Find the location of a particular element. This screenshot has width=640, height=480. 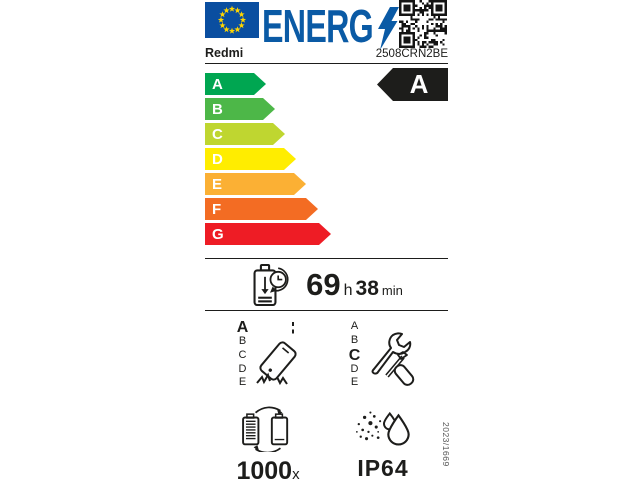

repairability-class-d: D is located at coordinates (354, 368).